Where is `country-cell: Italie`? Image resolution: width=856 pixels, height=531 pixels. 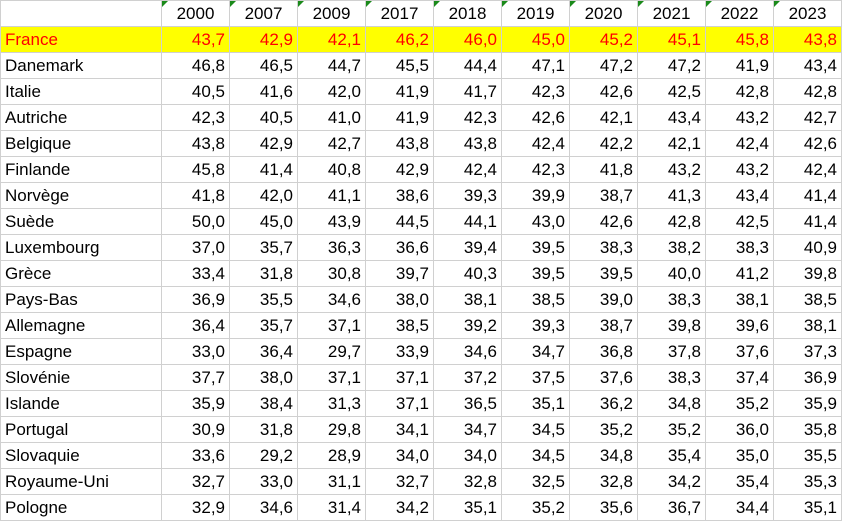 country-cell: Italie is located at coordinates (81, 91).